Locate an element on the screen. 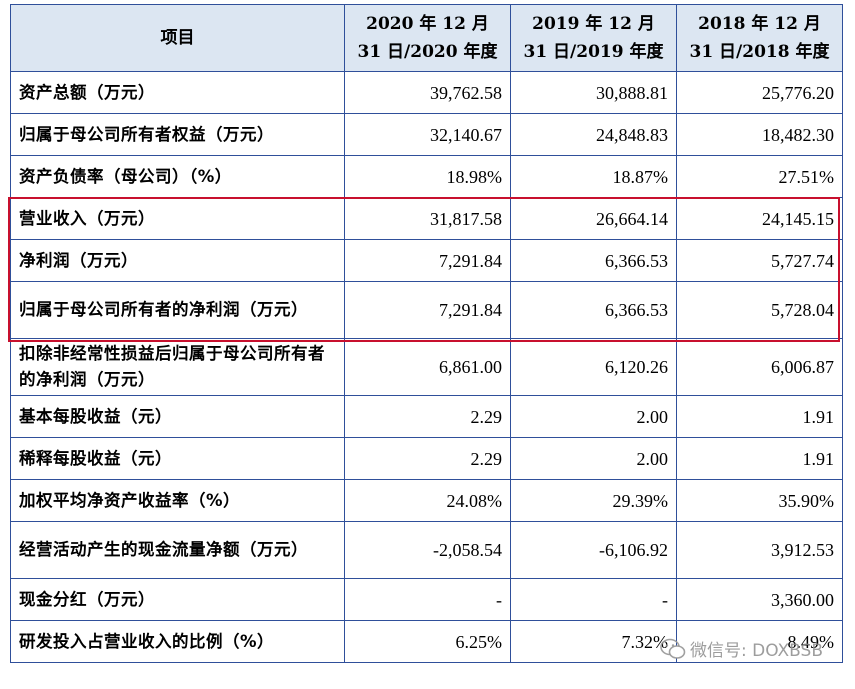 The height and width of the screenshot is (689, 855). value-2019: 24,848.83 is located at coordinates (593, 134).